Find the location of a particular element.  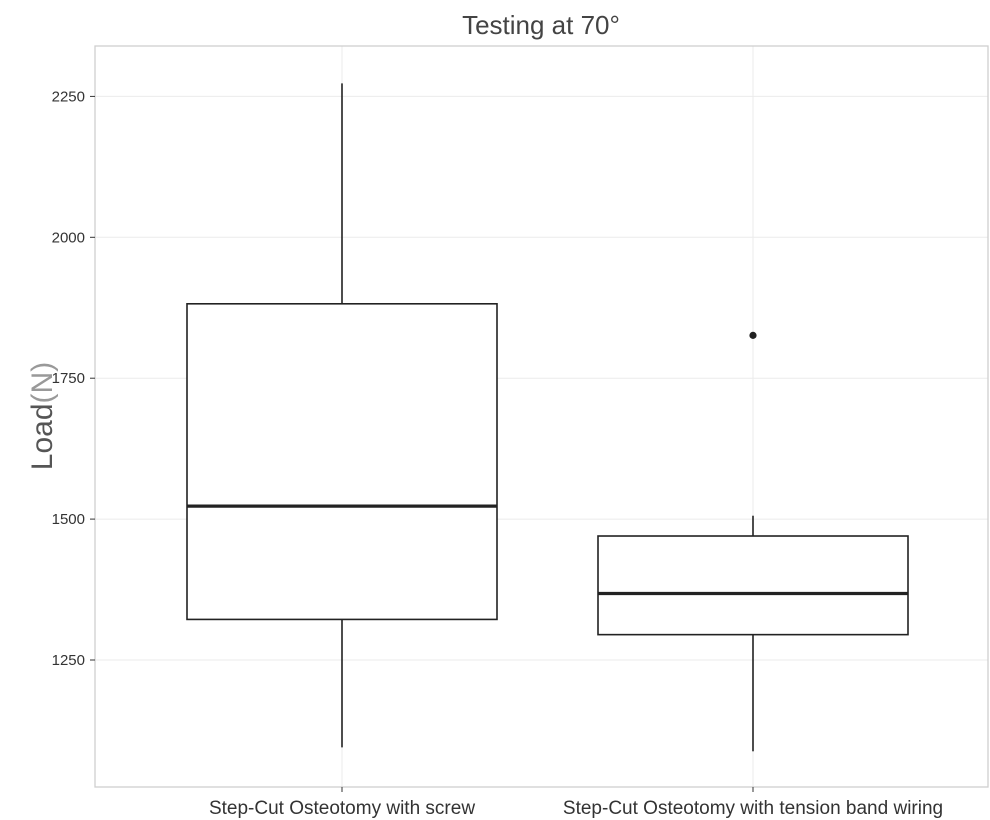

y-axis-label: Load is located at coordinates (42, 436).